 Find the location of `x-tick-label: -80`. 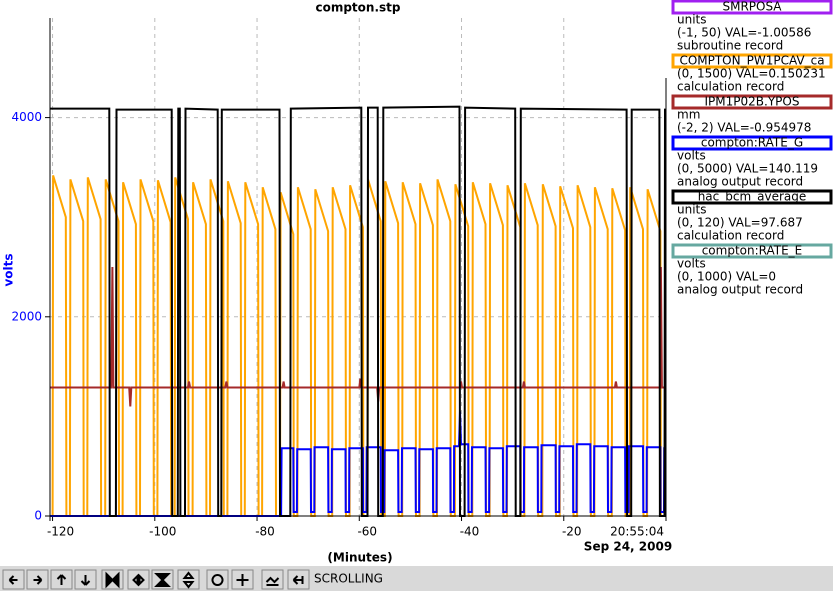

x-tick-label: -80 is located at coordinates (265, 532).